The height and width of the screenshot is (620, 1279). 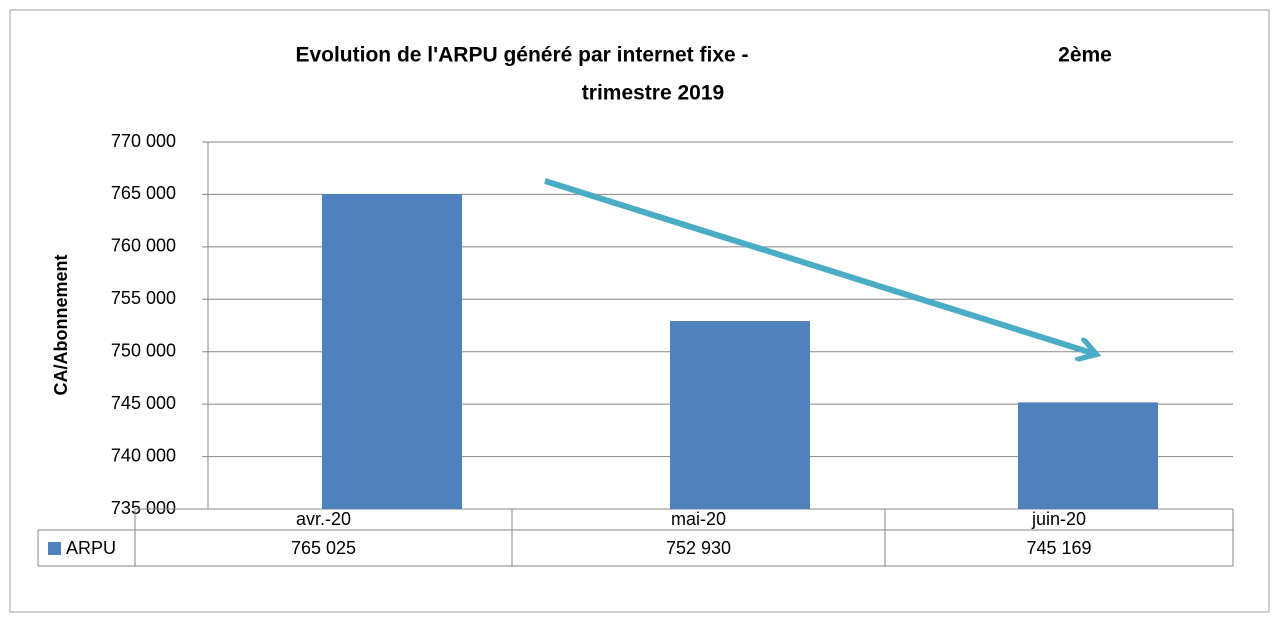 I want to click on table-value: 765 025, so click(x=323, y=548).